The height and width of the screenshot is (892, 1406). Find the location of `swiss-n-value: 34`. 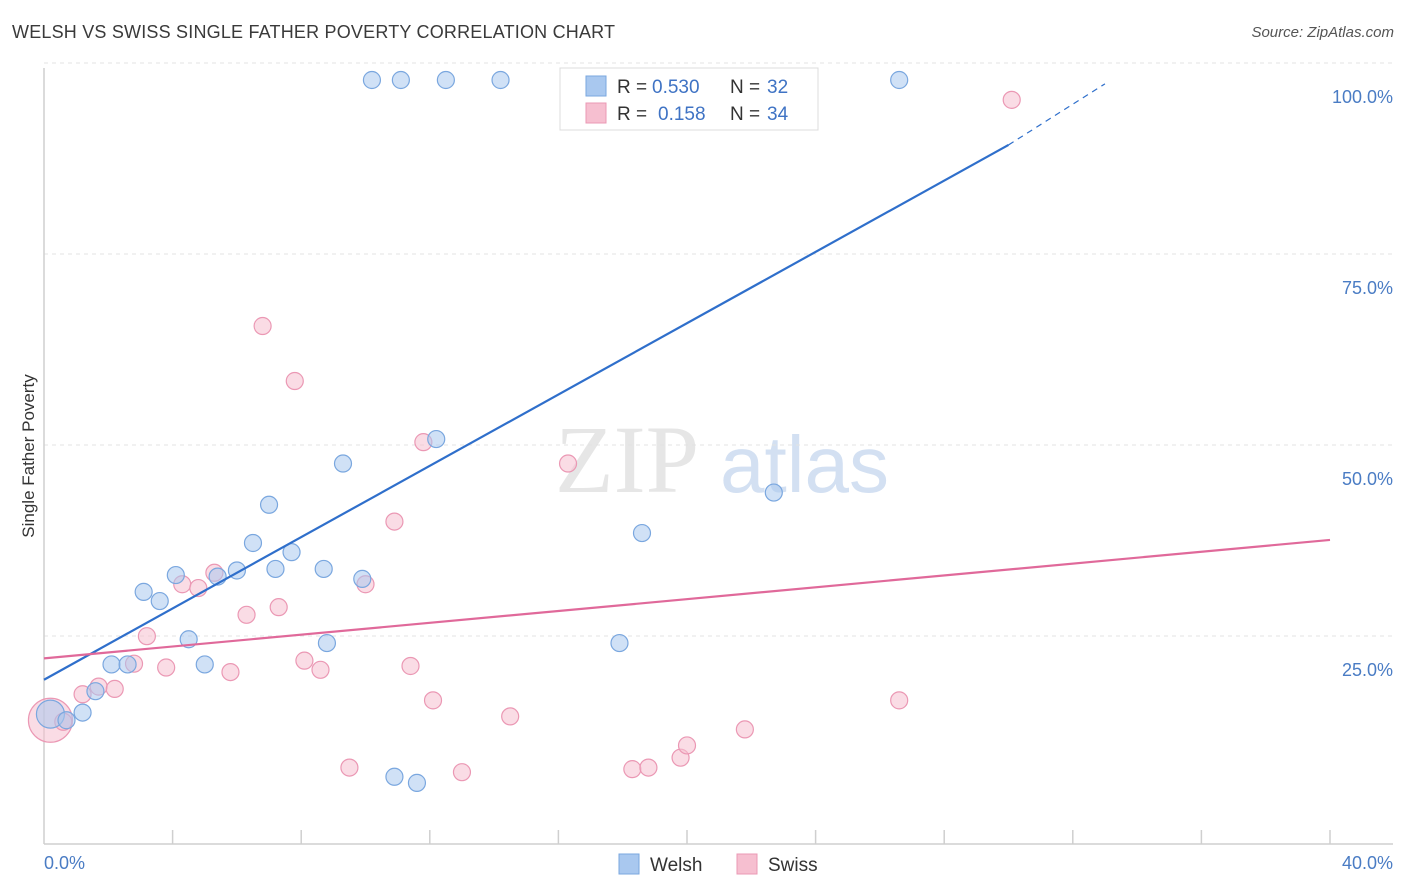

swiss-n-value: 34 is located at coordinates (778, 114).